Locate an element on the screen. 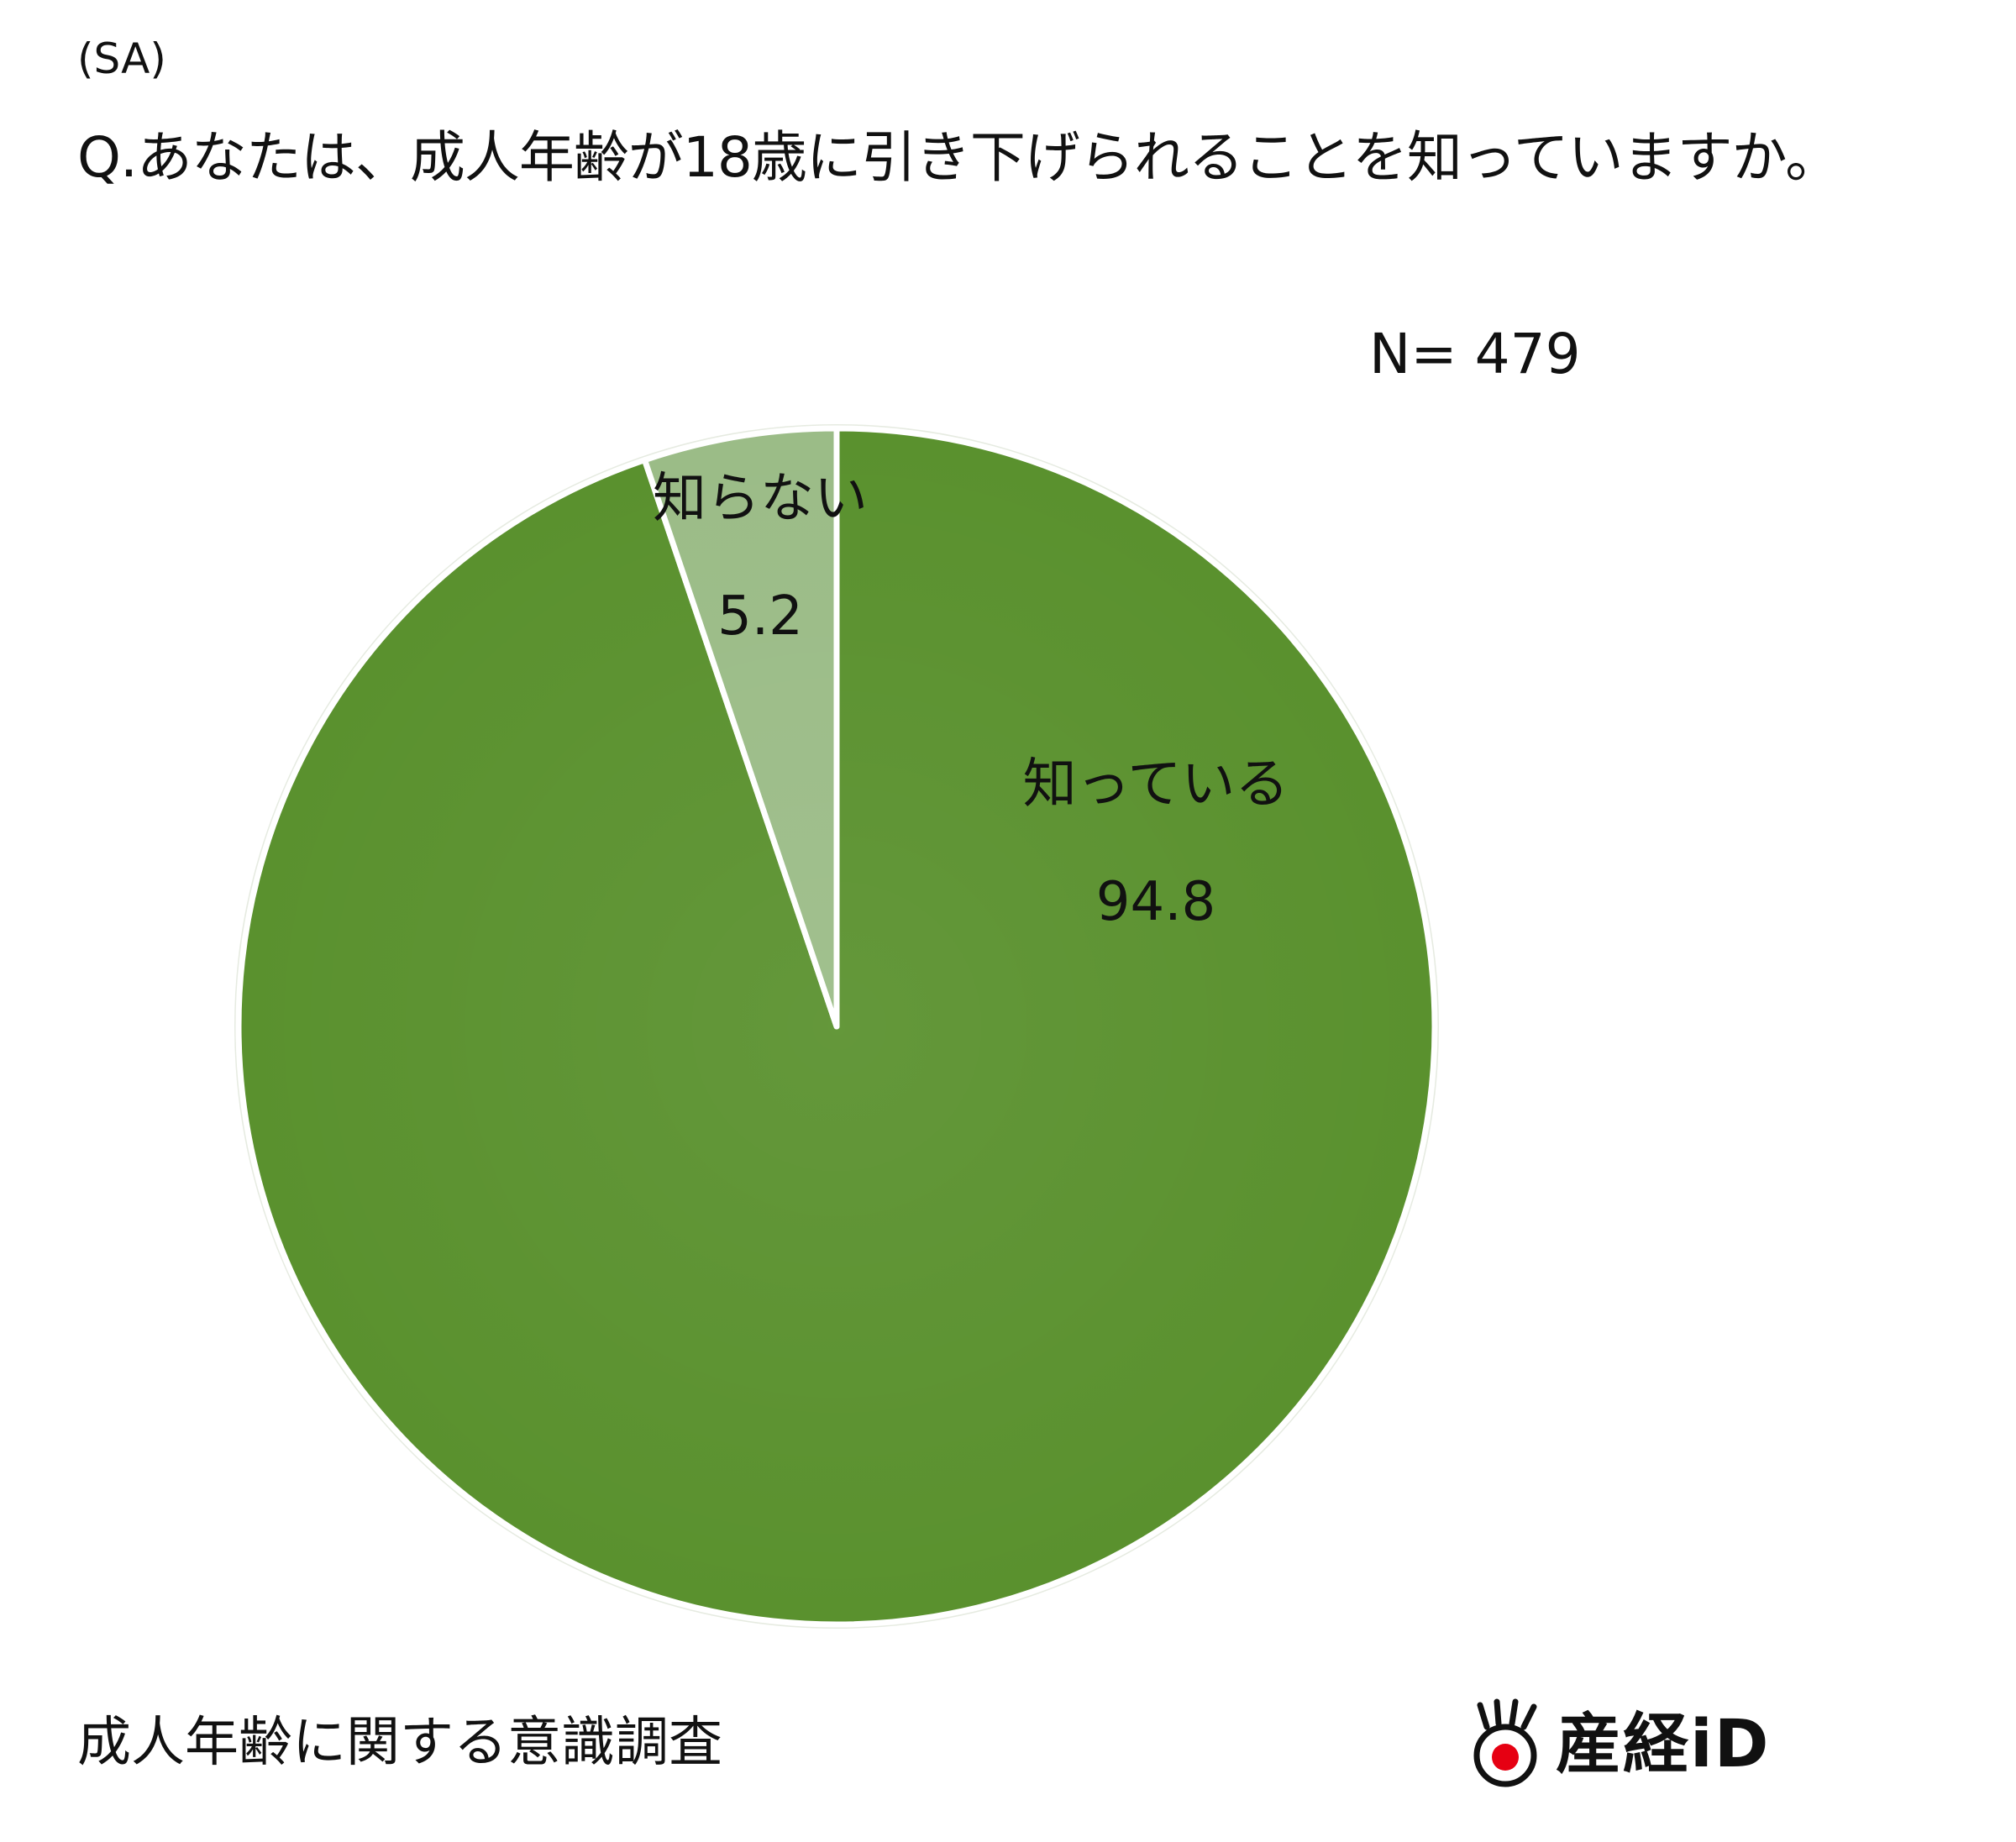 The image size is (2016, 1842). logo-text: 産経iD is located at coordinates (1663, 1744).